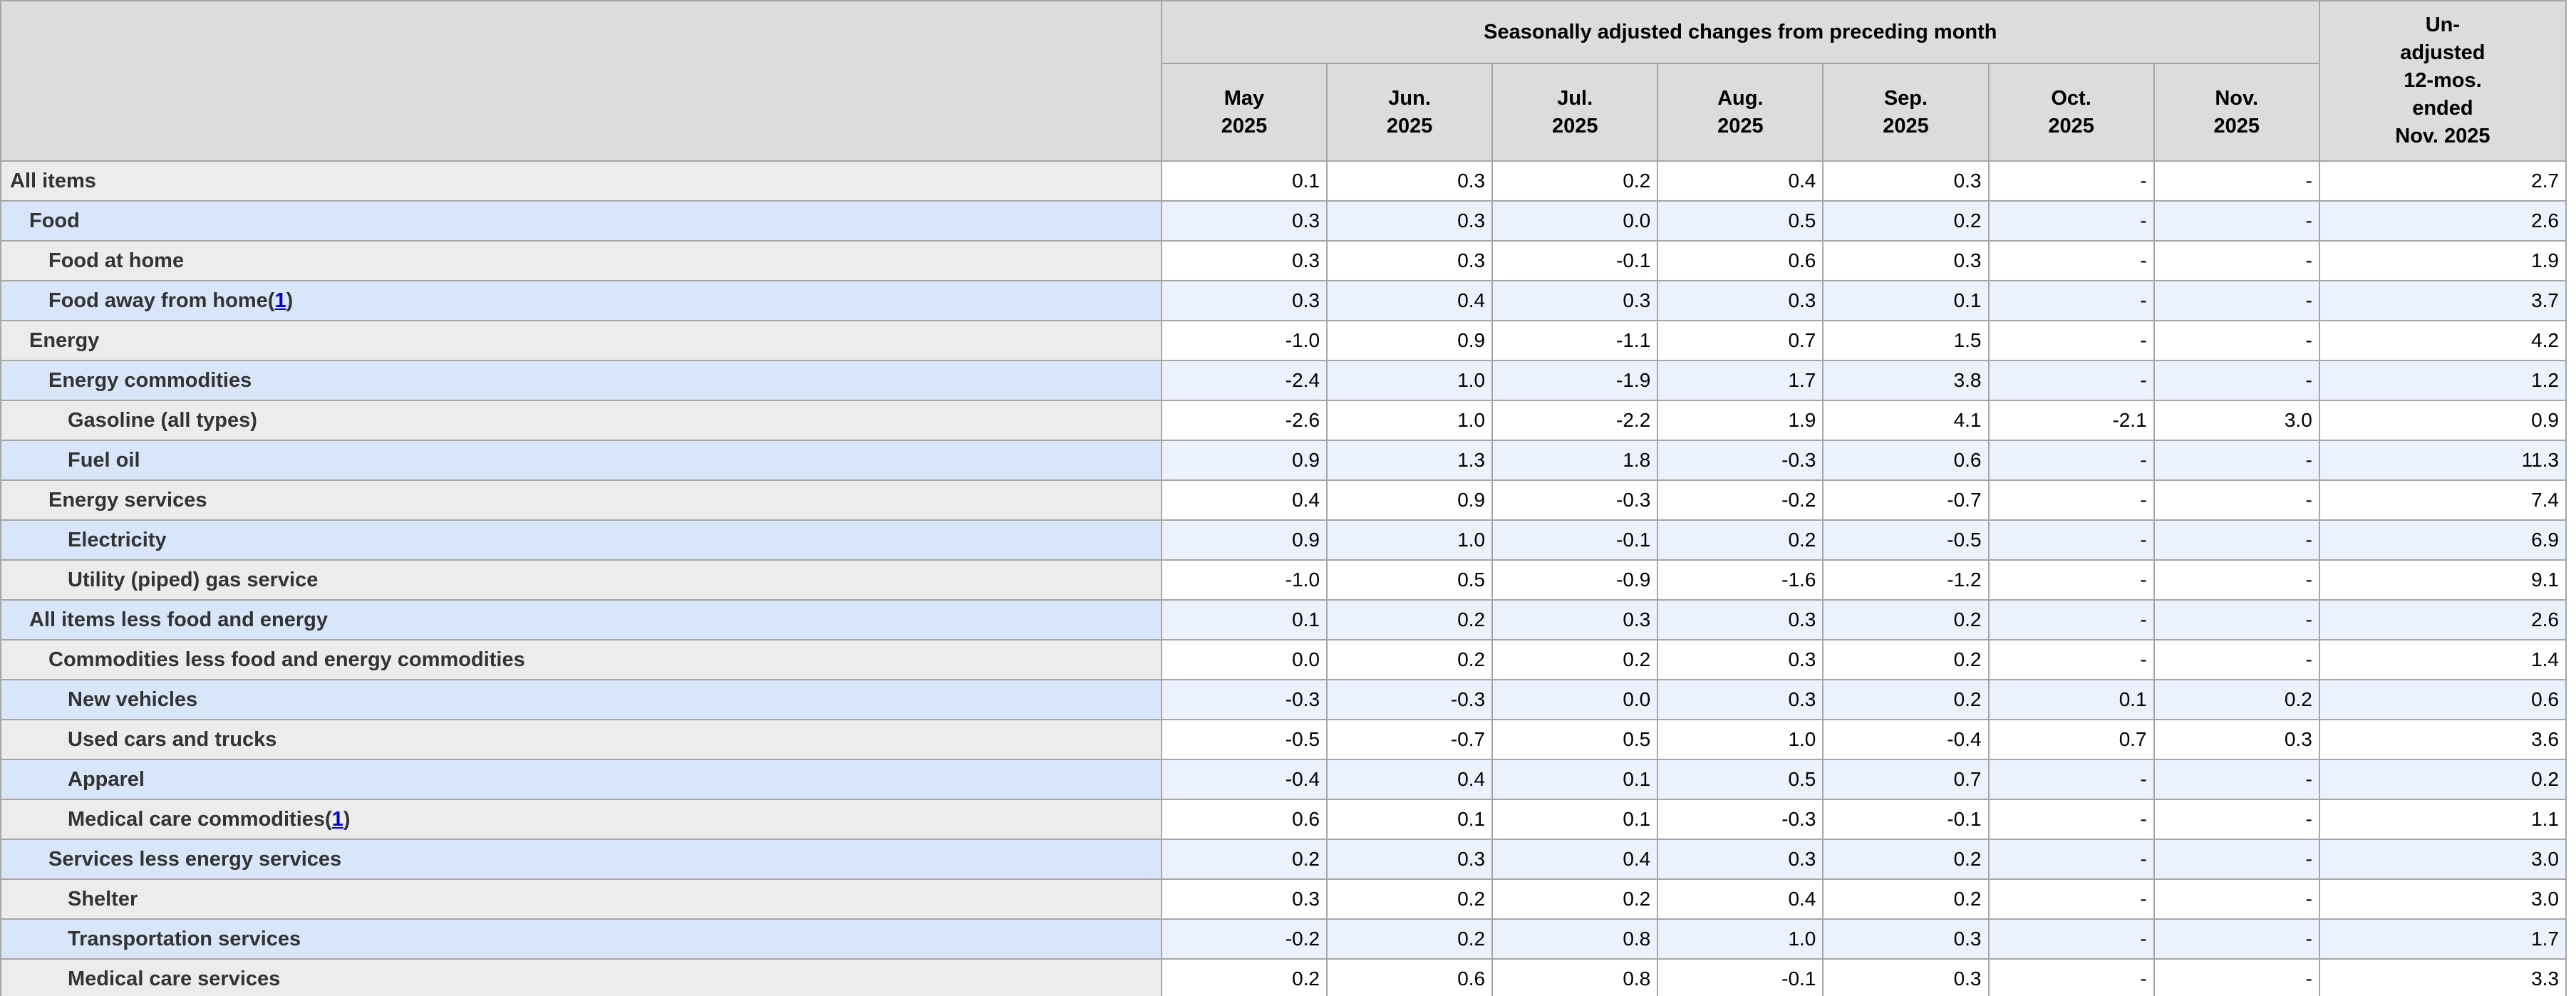  What do you see at coordinates (581, 619) in the screenshot?
I see `row-label: All items less food and energy` at bounding box center [581, 619].